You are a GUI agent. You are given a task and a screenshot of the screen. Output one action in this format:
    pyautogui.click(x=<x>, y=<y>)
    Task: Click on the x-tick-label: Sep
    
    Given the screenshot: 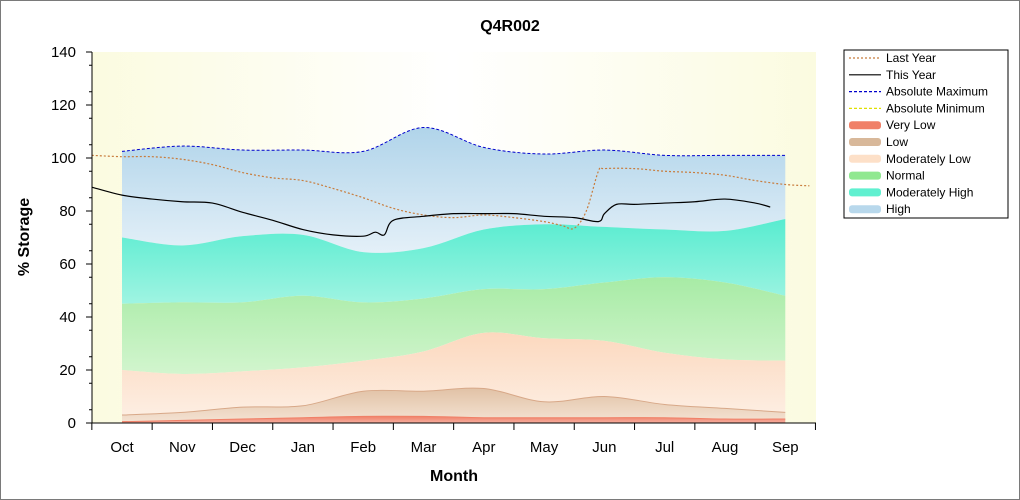 What is the action you would take?
    pyautogui.click(x=785, y=447)
    